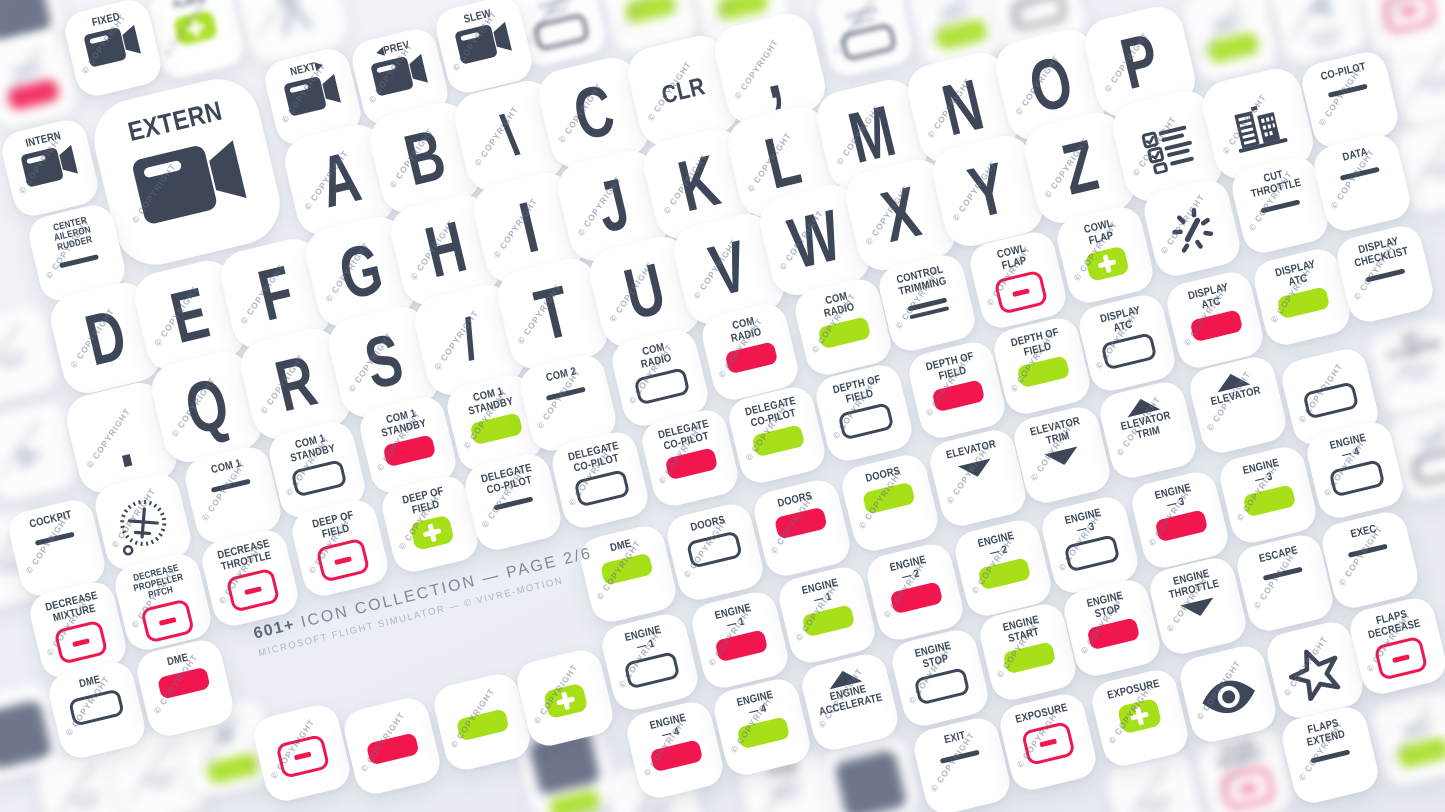 Image resolution: width=1445 pixels, height=812 pixels. I want to click on tile-blur-set-altimeter: SET ALTIMETER © COPYRIGHT, so click(1405, 367).